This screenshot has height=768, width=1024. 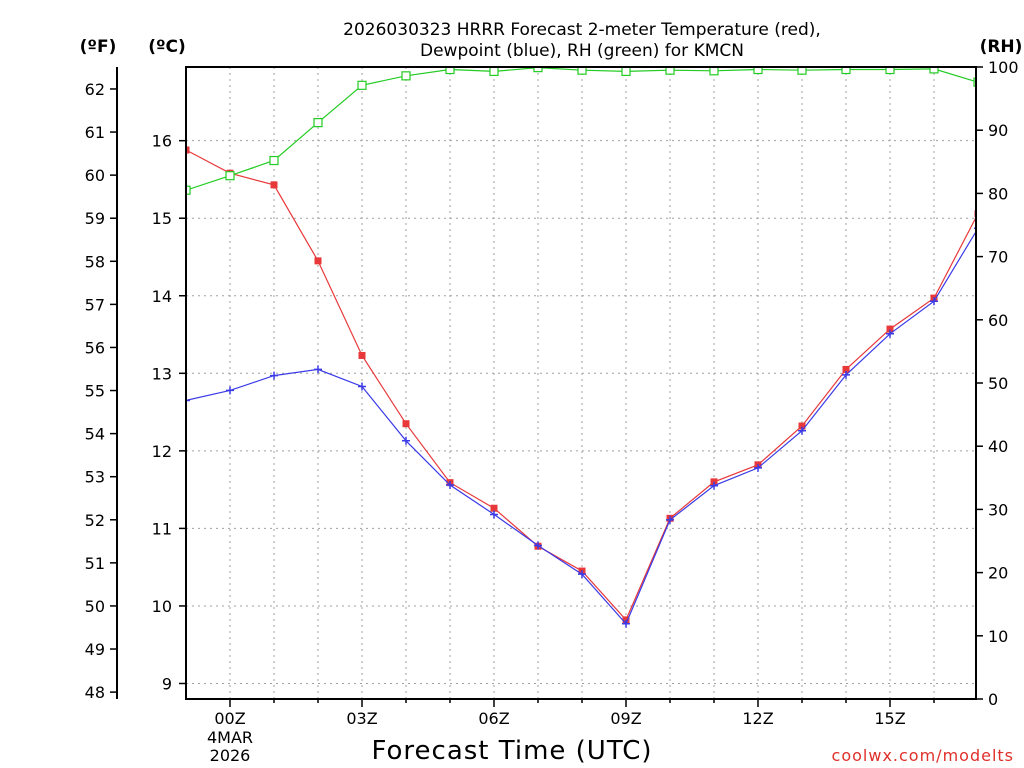 I want to click on rh-axis-unit: (RH), so click(x=1001, y=47).